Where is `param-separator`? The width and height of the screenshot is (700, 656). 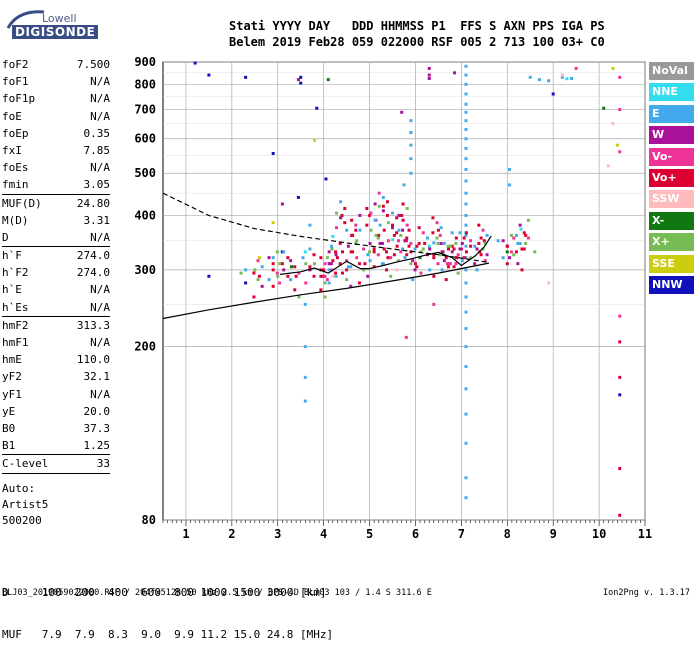 param-separator is located at coordinates (56, 247).